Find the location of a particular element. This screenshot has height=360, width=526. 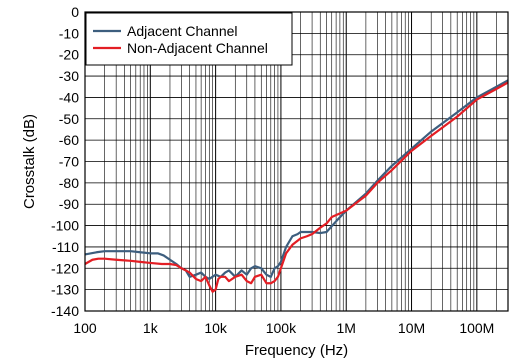

y-tick-label: -100 is located at coordinates (65, 226).